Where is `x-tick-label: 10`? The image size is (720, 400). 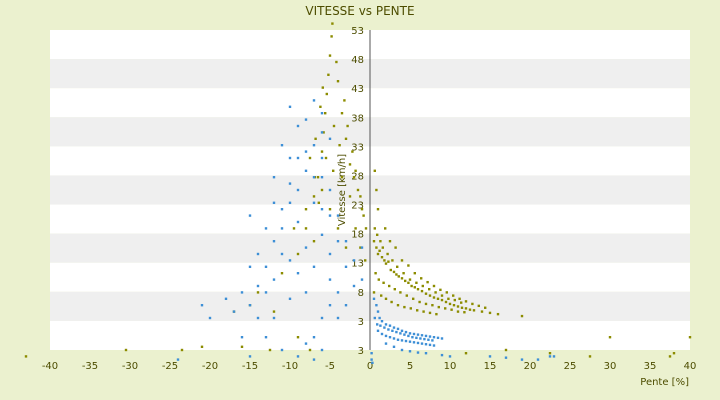
x-tick-label: 10 is located at coordinates (450, 366).